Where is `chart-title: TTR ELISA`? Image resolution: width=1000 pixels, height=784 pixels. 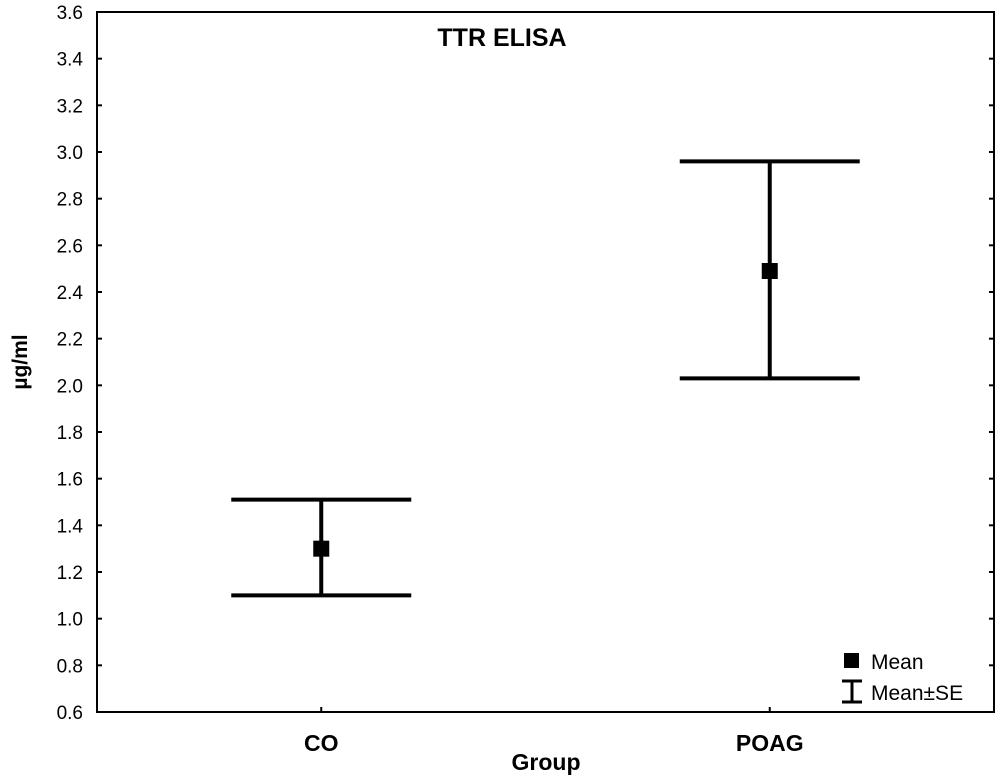 chart-title: TTR ELISA is located at coordinates (501, 38).